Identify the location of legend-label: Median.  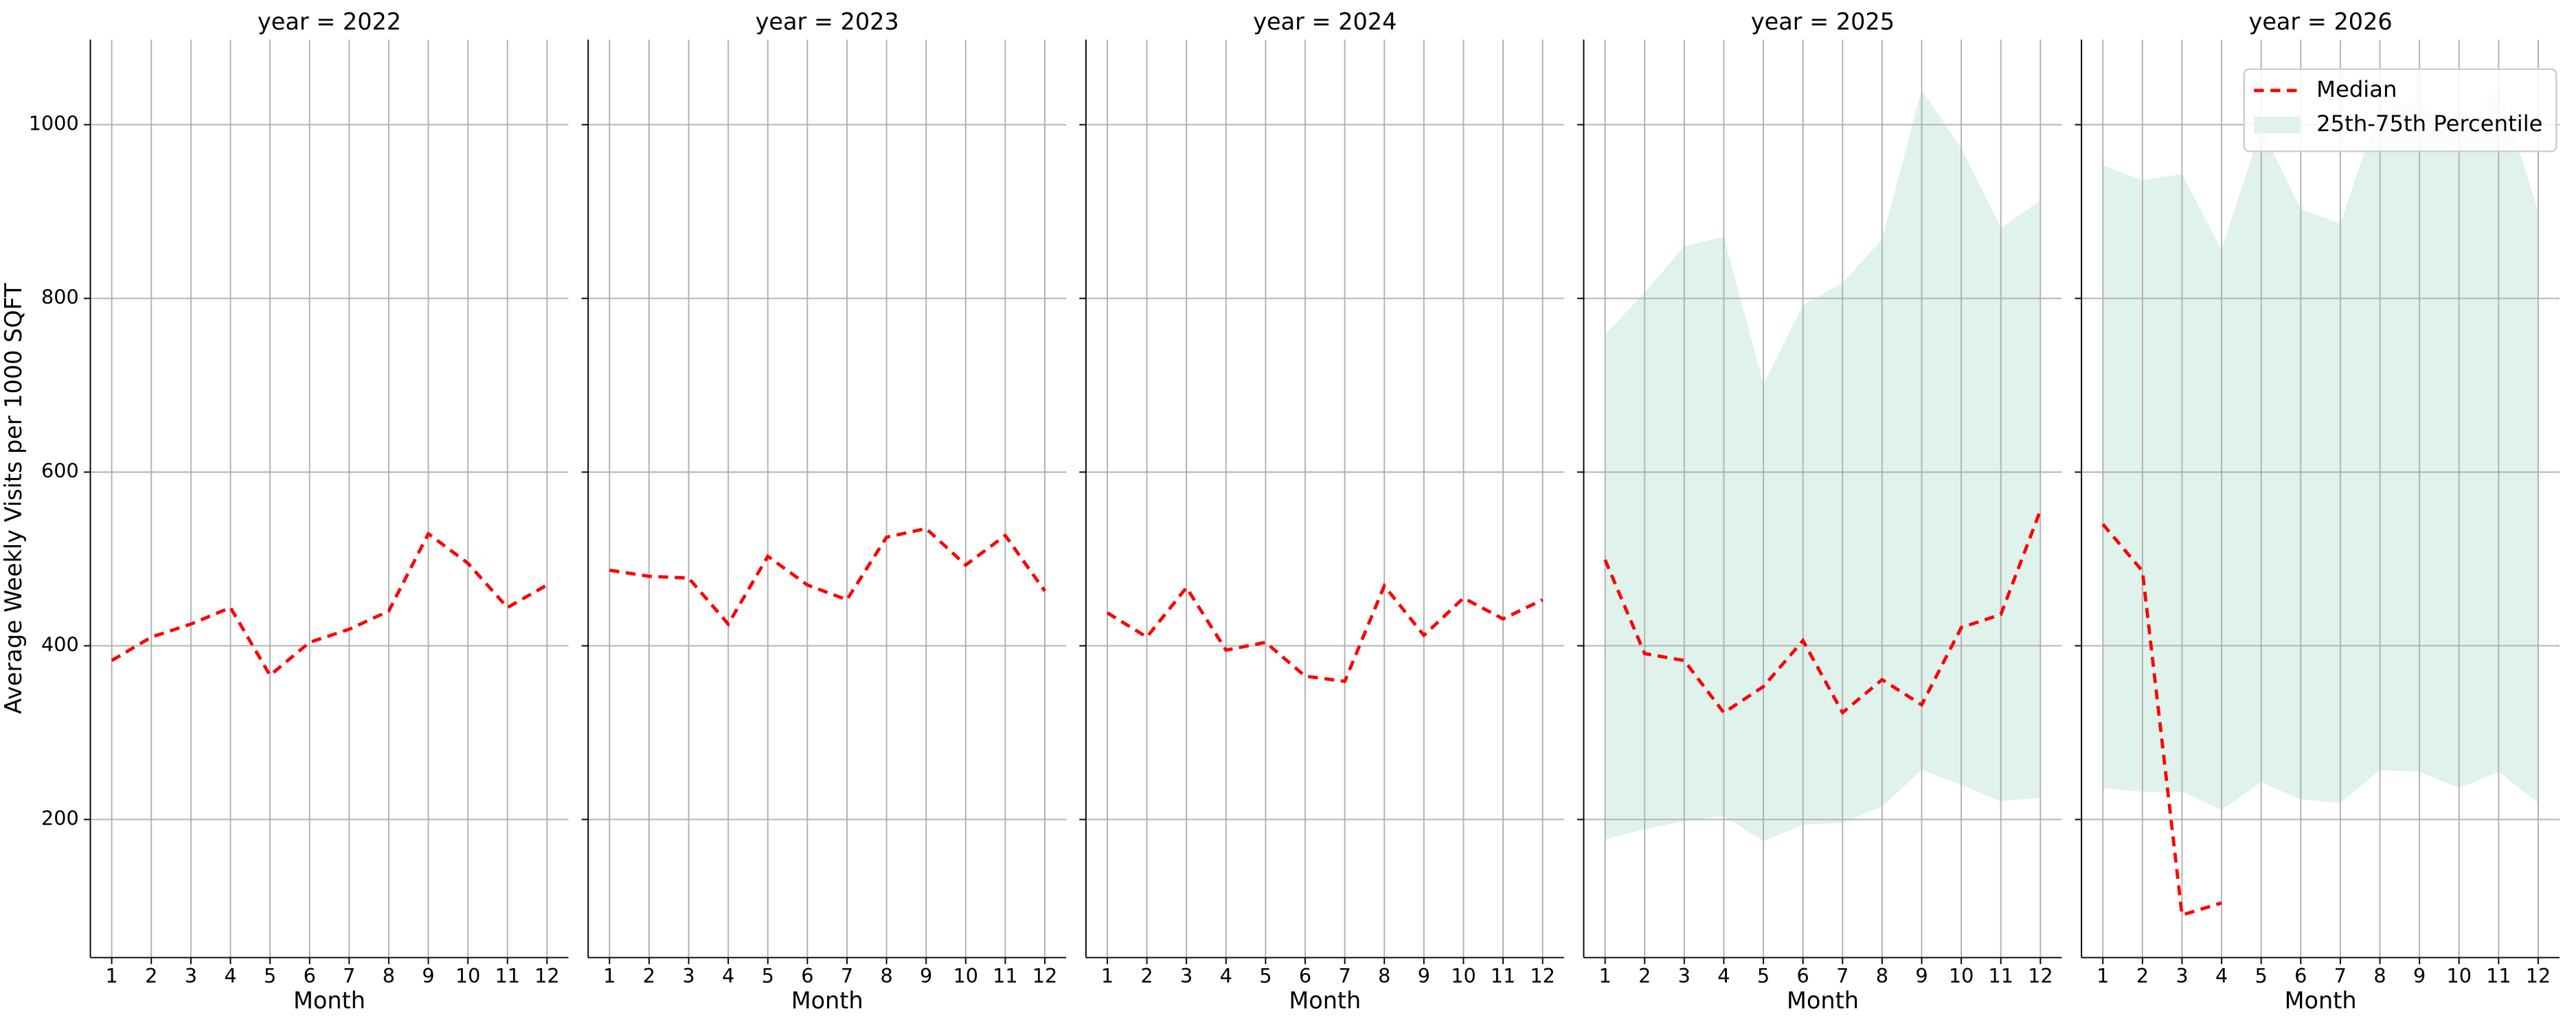
(2356, 89).